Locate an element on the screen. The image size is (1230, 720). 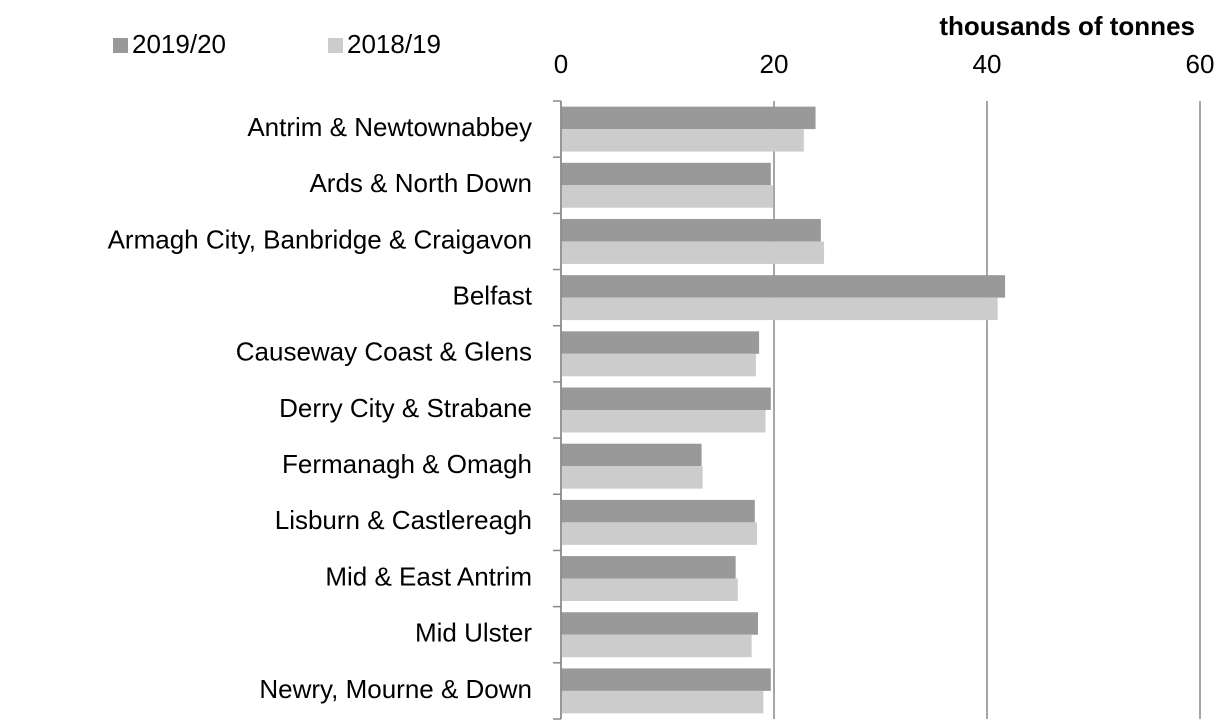
x-tick-label: 0 is located at coordinates (561, 64).